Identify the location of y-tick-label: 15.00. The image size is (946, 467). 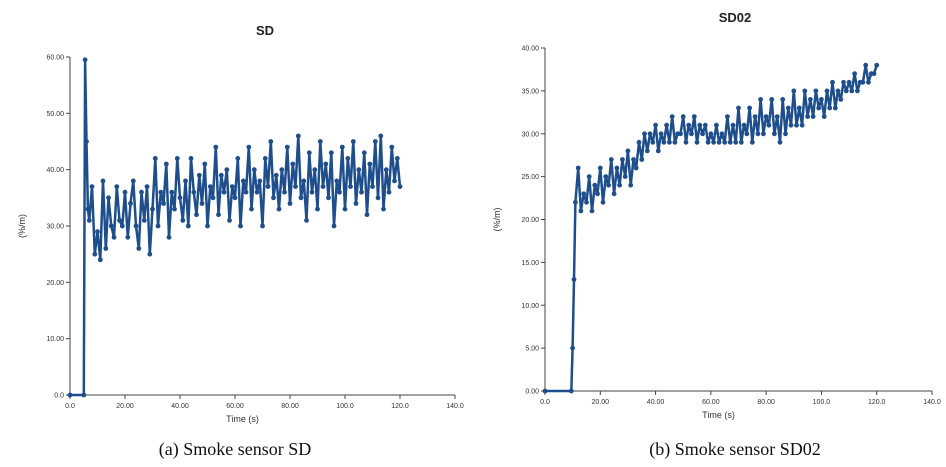
(530, 263).